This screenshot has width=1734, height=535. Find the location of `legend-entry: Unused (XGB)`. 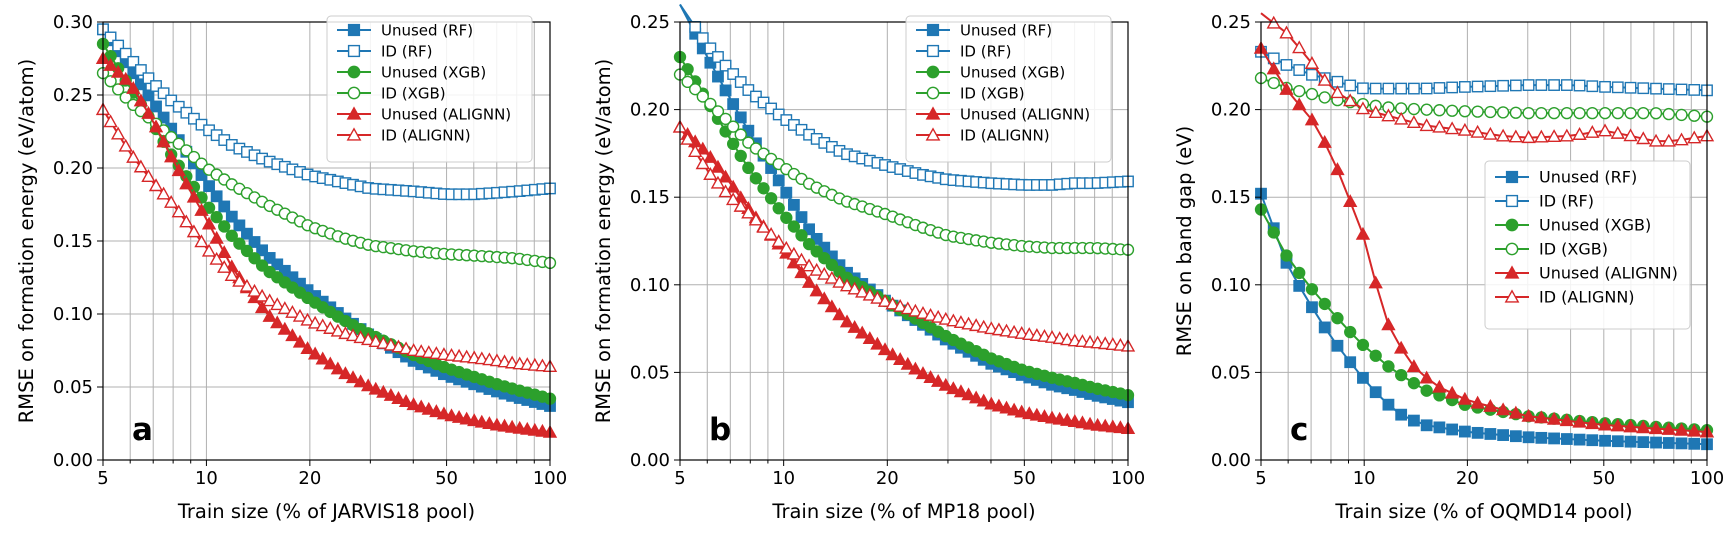

legend-entry: Unused (XGB) is located at coordinates (1573, 225).